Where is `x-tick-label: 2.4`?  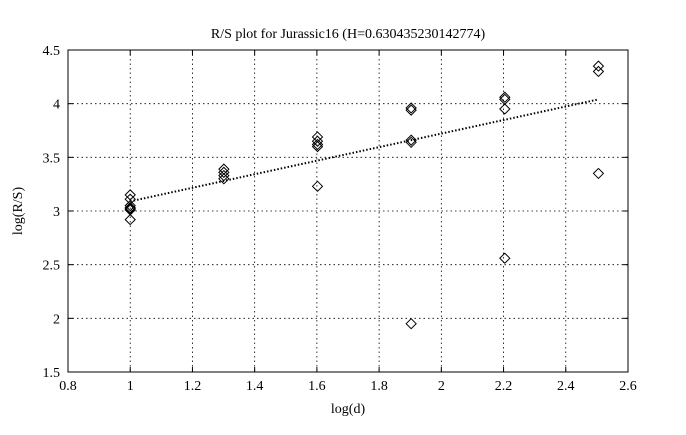
x-tick-label: 2.4 is located at coordinates (566, 386).